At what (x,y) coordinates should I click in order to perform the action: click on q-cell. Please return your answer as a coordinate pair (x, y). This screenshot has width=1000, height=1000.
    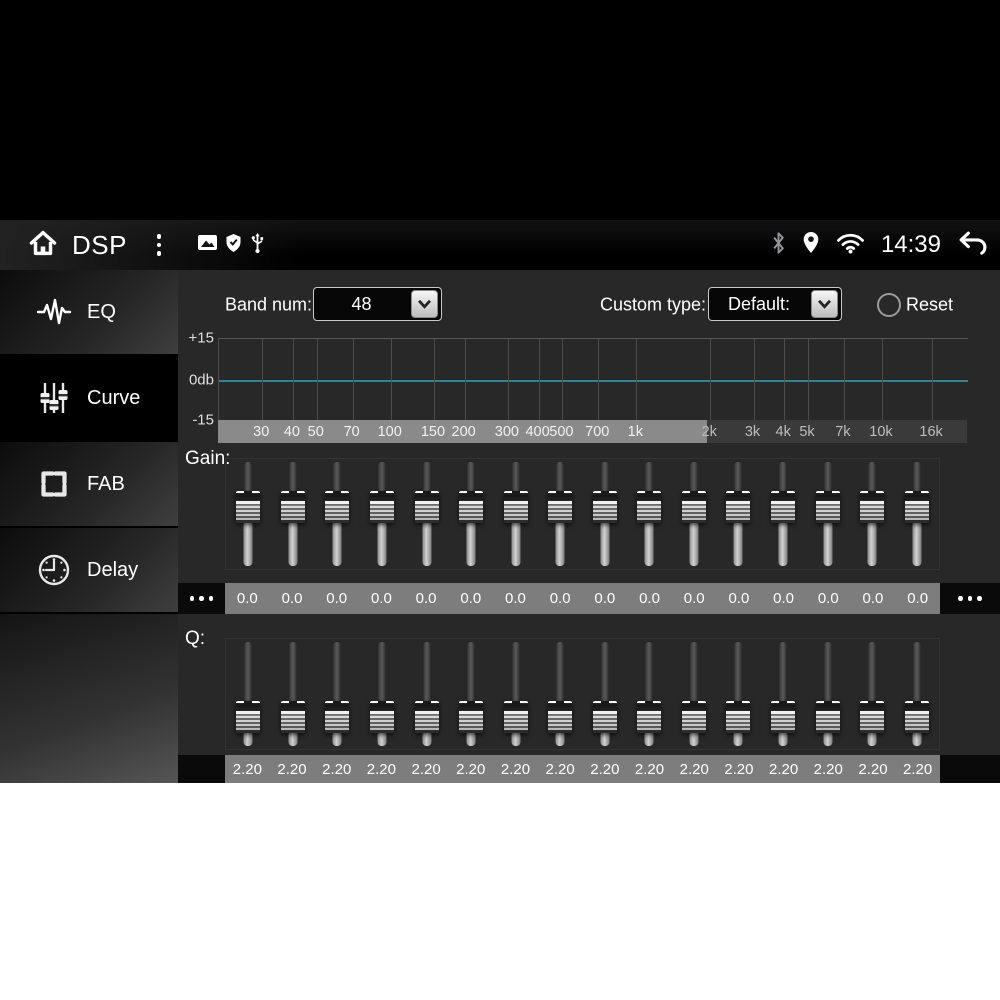
    Looking at the image, I should click on (471, 694).